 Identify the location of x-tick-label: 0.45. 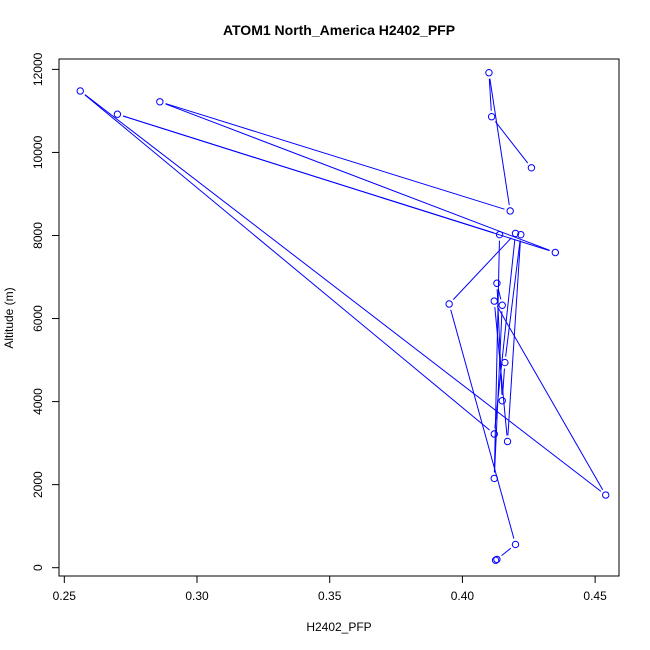
(595, 596).